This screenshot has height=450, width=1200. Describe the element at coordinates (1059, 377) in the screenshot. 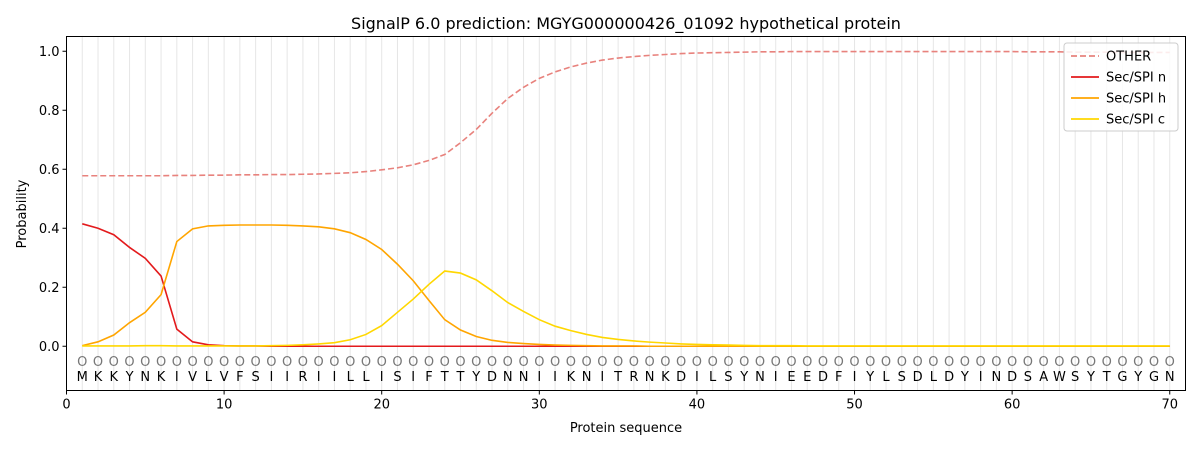

I see `residue-label: W` at that location.